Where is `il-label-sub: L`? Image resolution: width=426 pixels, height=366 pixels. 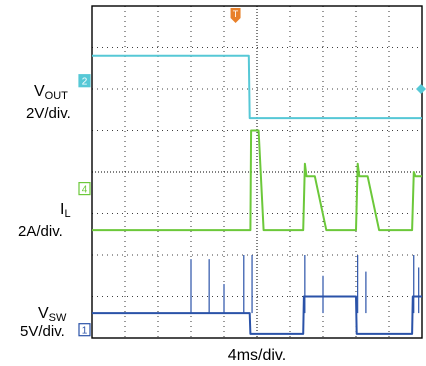 il-label-sub: L is located at coordinates (67, 214).